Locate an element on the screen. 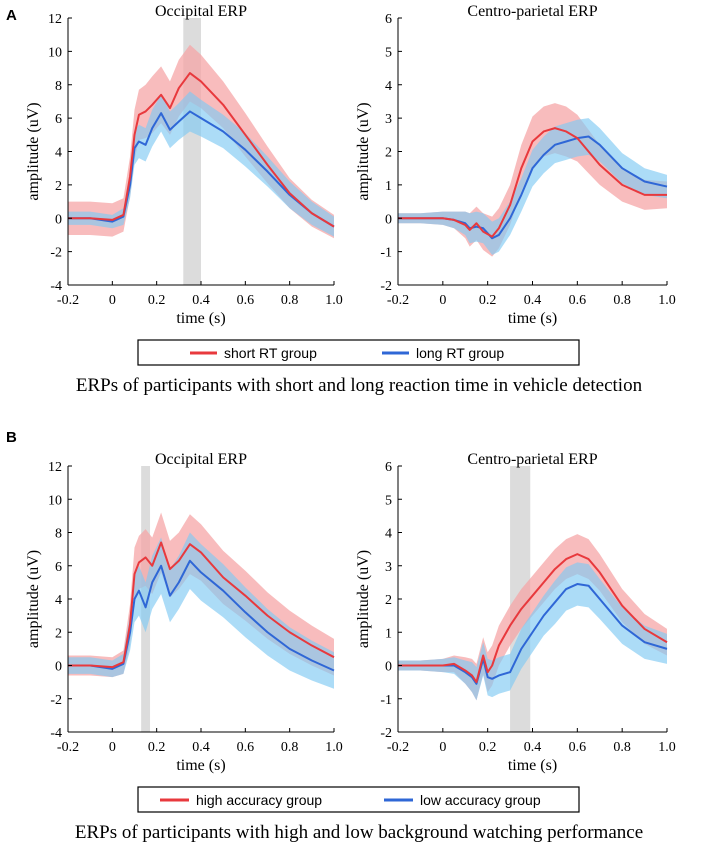  legend-box is located at coordinates (358, 799).